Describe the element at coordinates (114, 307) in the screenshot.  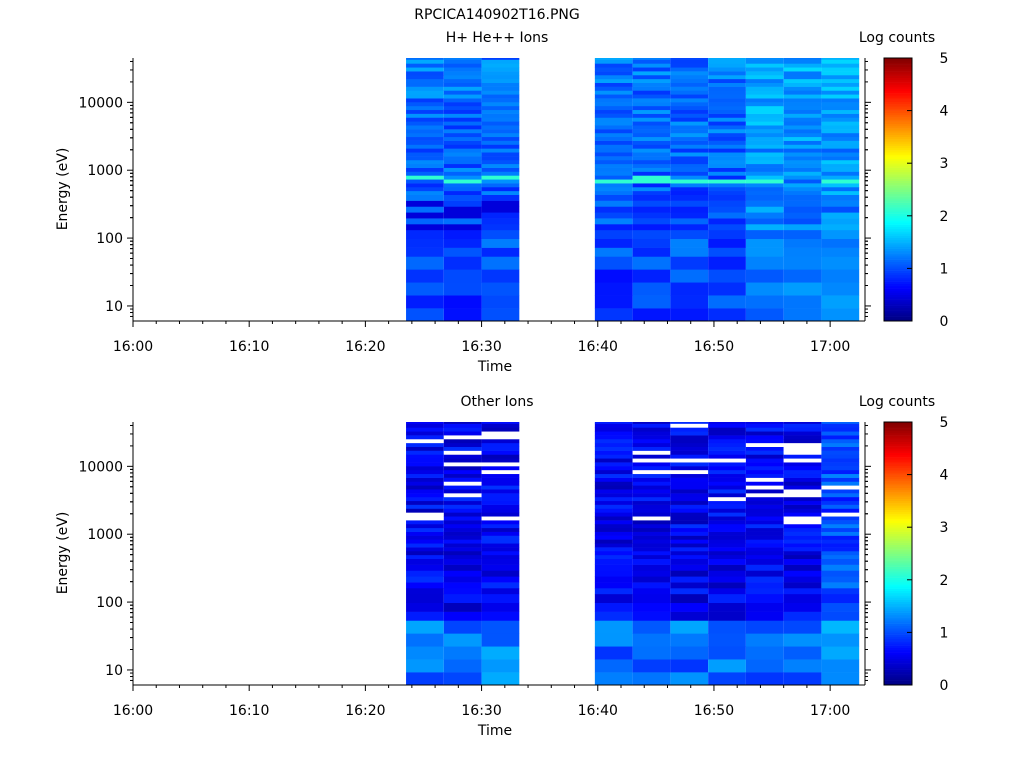
I see `y-tick-label: 10` at that location.